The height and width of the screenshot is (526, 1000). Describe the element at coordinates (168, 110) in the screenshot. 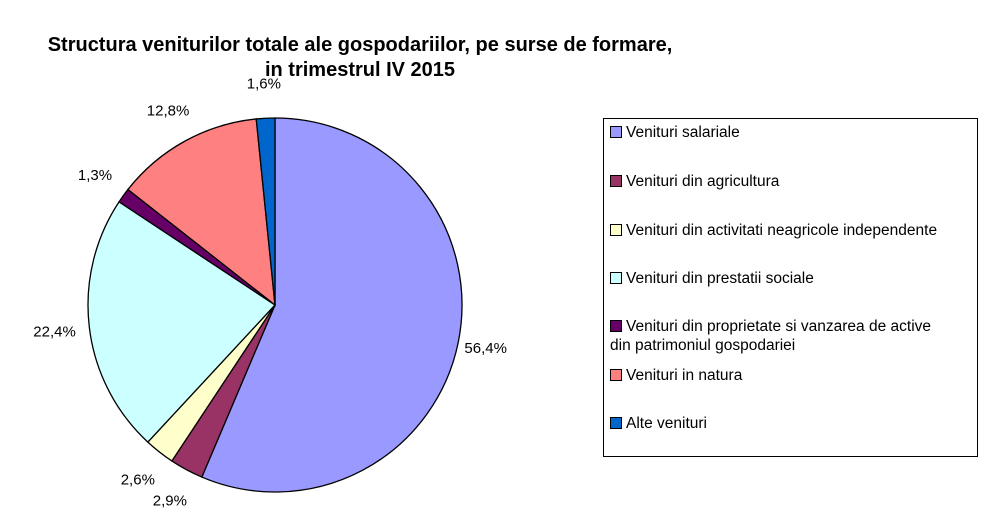

I see `data-label-5: 12,8%` at that location.